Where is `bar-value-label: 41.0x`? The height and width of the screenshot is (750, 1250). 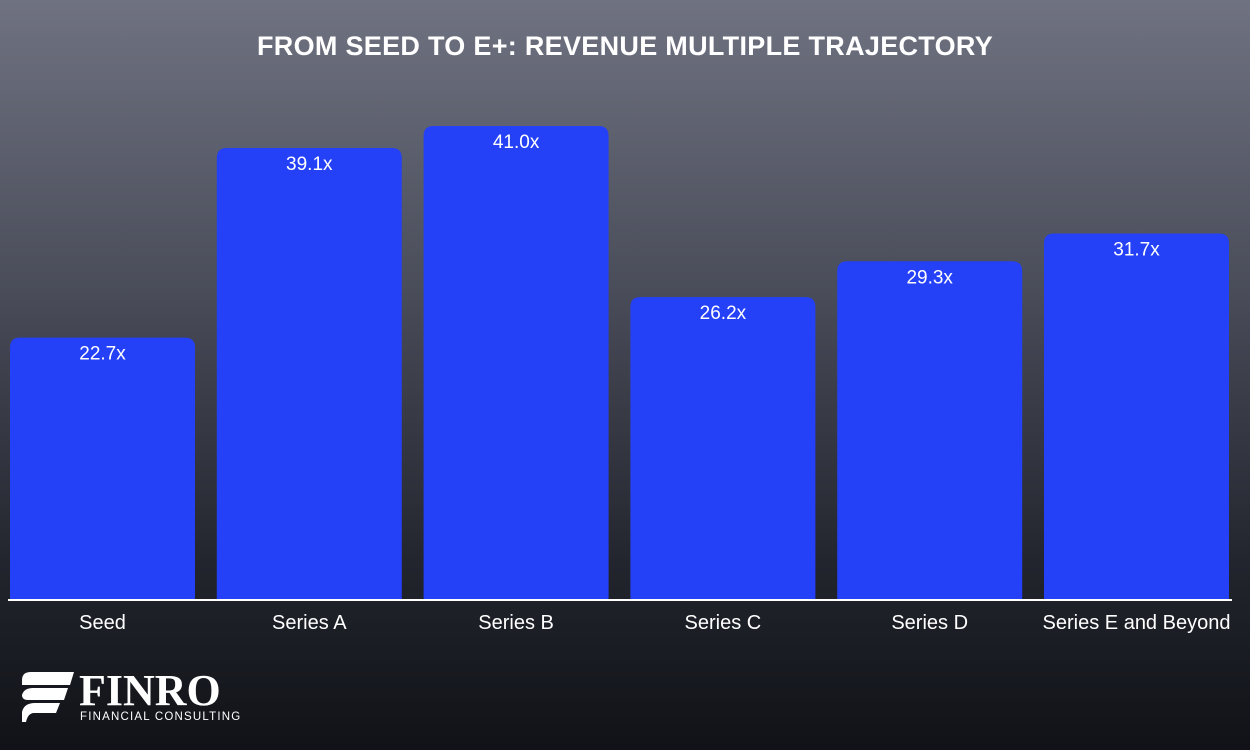
bar-value-label: 41.0x is located at coordinates (516, 142).